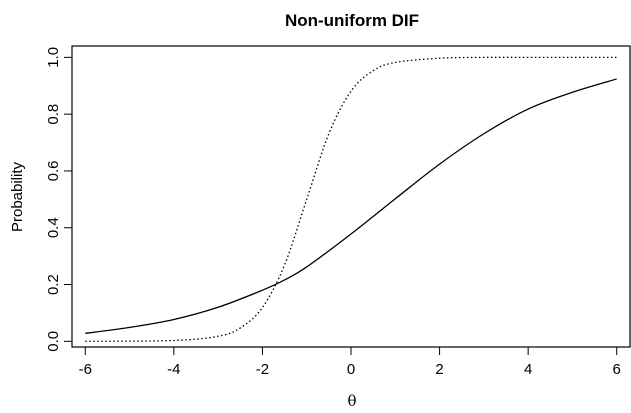 This screenshot has height=413, width=631. What do you see at coordinates (53, 284) in the screenshot?
I see `y-tick-label: 0.2` at bounding box center [53, 284].